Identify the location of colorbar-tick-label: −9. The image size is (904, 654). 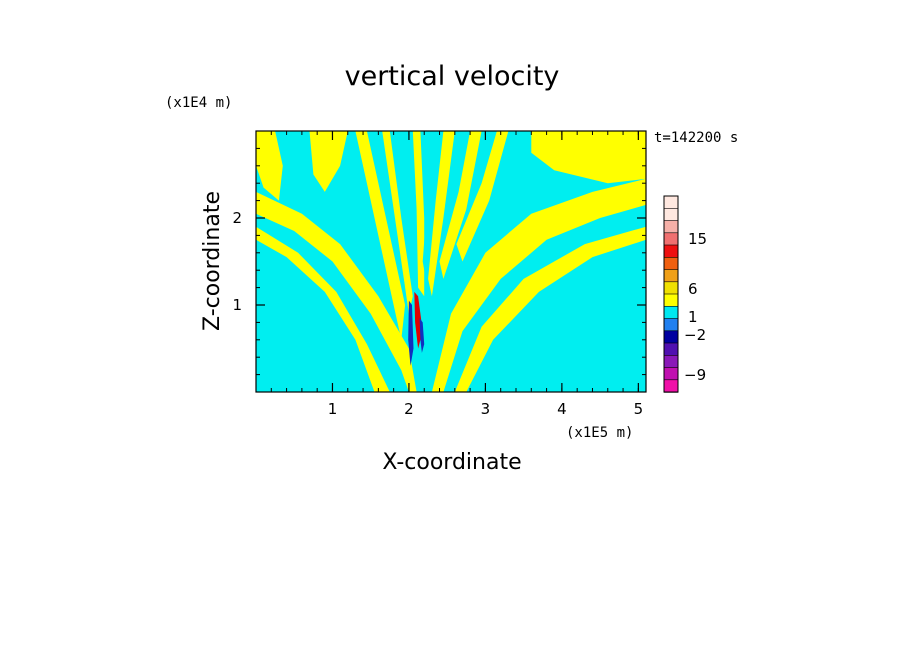
(695, 375).